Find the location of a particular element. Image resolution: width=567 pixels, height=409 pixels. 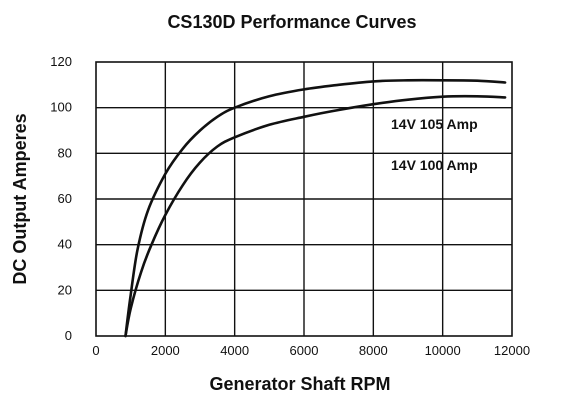

y-tick-label: 120 is located at coordinates (61, 61).